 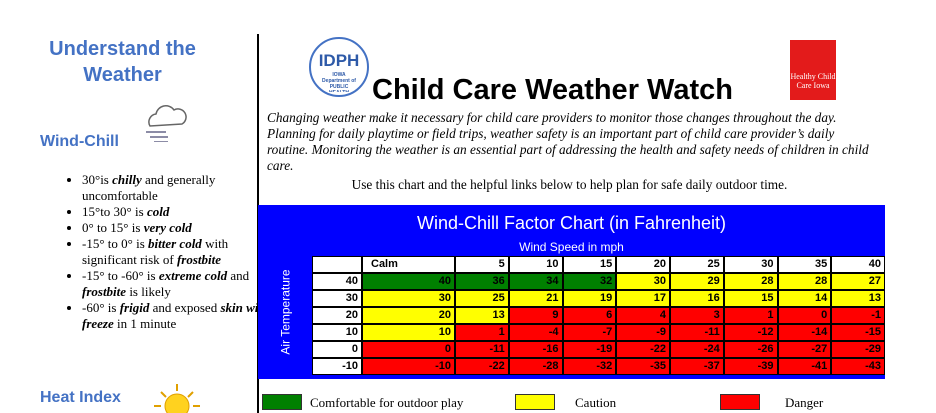 What do you see at coordinates (571, 223) in the screenshot?
I see `table-title: Wind-Chill Factor Chart (in Fahrenheit)` at bounding box center [571, 223].